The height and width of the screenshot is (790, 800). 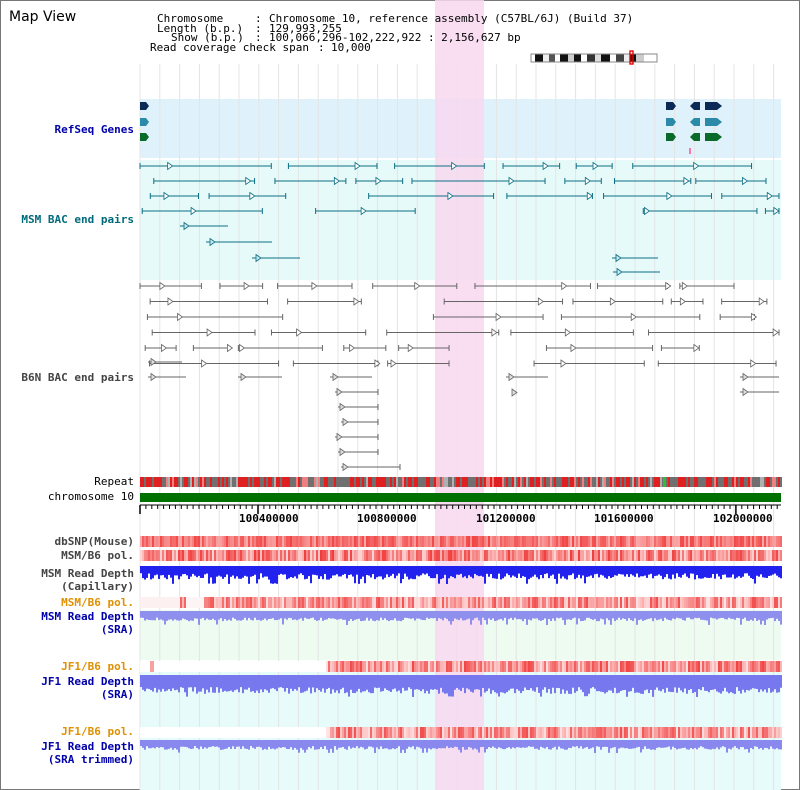 What do you see at coordinates (94, 129) in the screenshot?
I see `refseq-genes-label: RefSeq Genes` at bounding box center [94, 129].